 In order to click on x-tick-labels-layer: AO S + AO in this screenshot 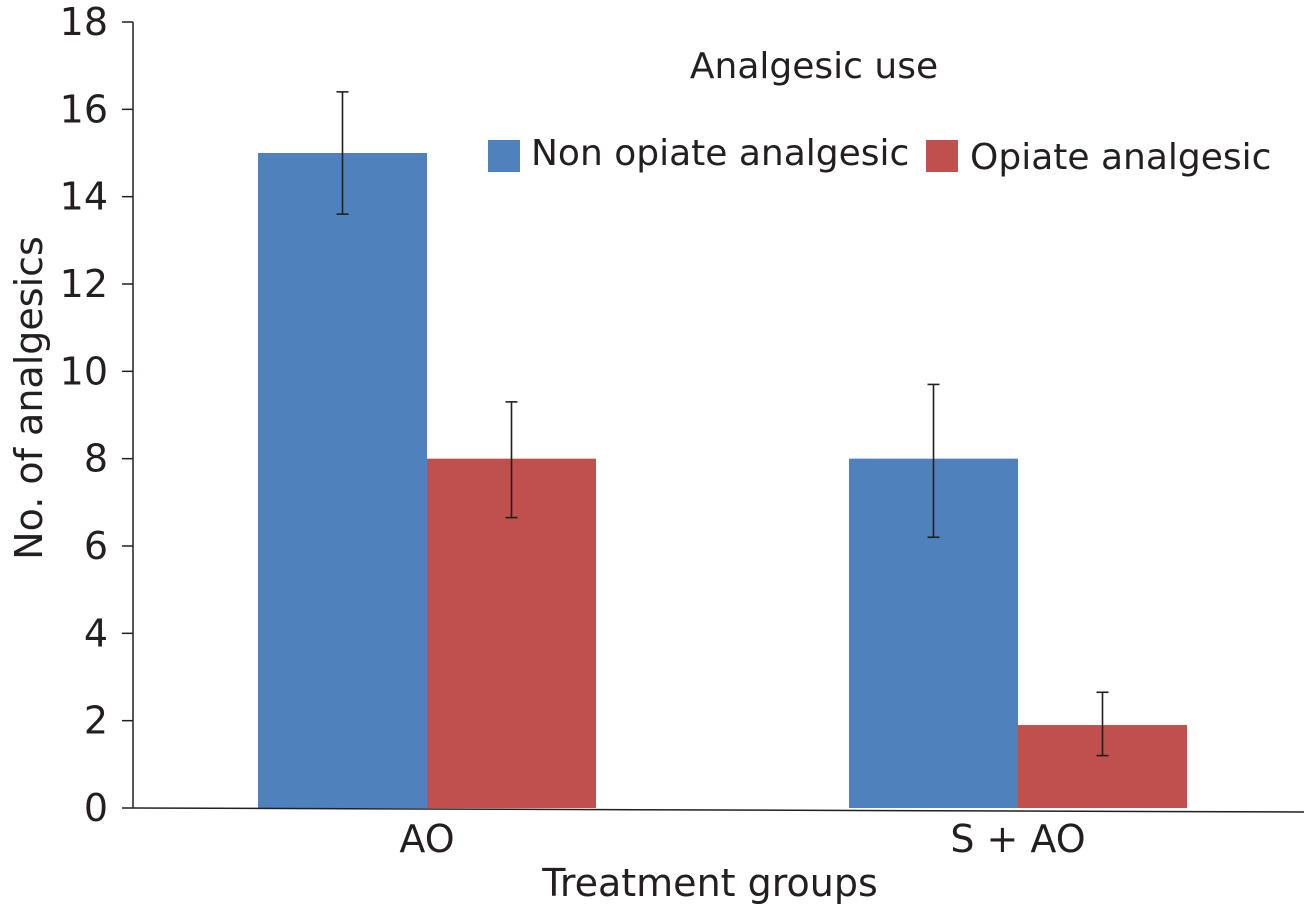, I will do `click(742, 839)`.